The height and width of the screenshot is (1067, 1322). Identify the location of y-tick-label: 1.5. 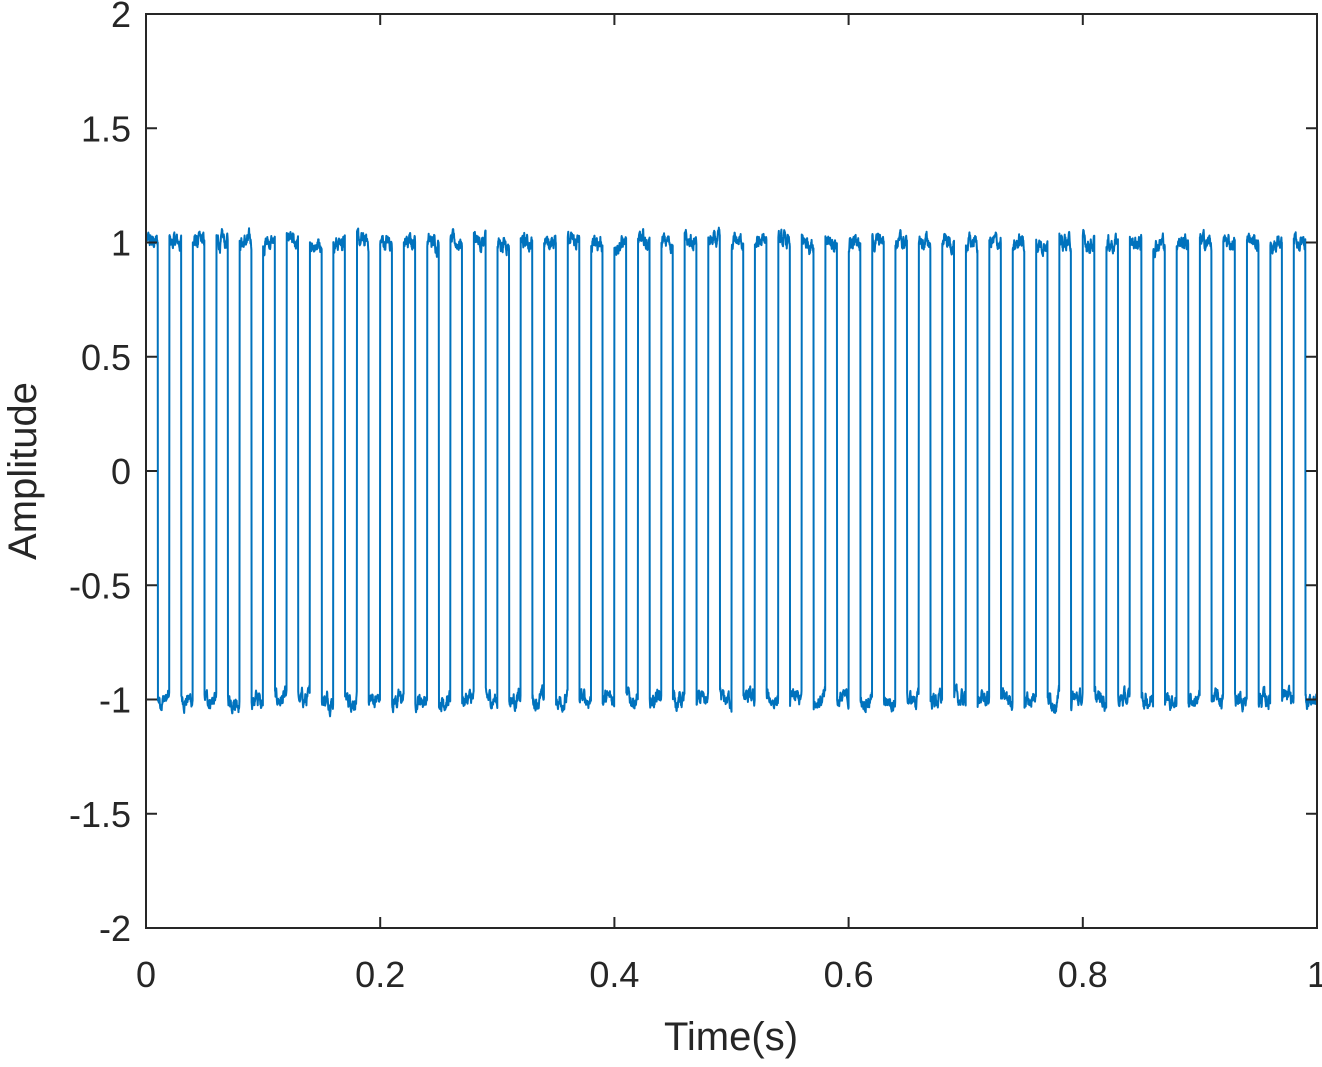
(106, 128).